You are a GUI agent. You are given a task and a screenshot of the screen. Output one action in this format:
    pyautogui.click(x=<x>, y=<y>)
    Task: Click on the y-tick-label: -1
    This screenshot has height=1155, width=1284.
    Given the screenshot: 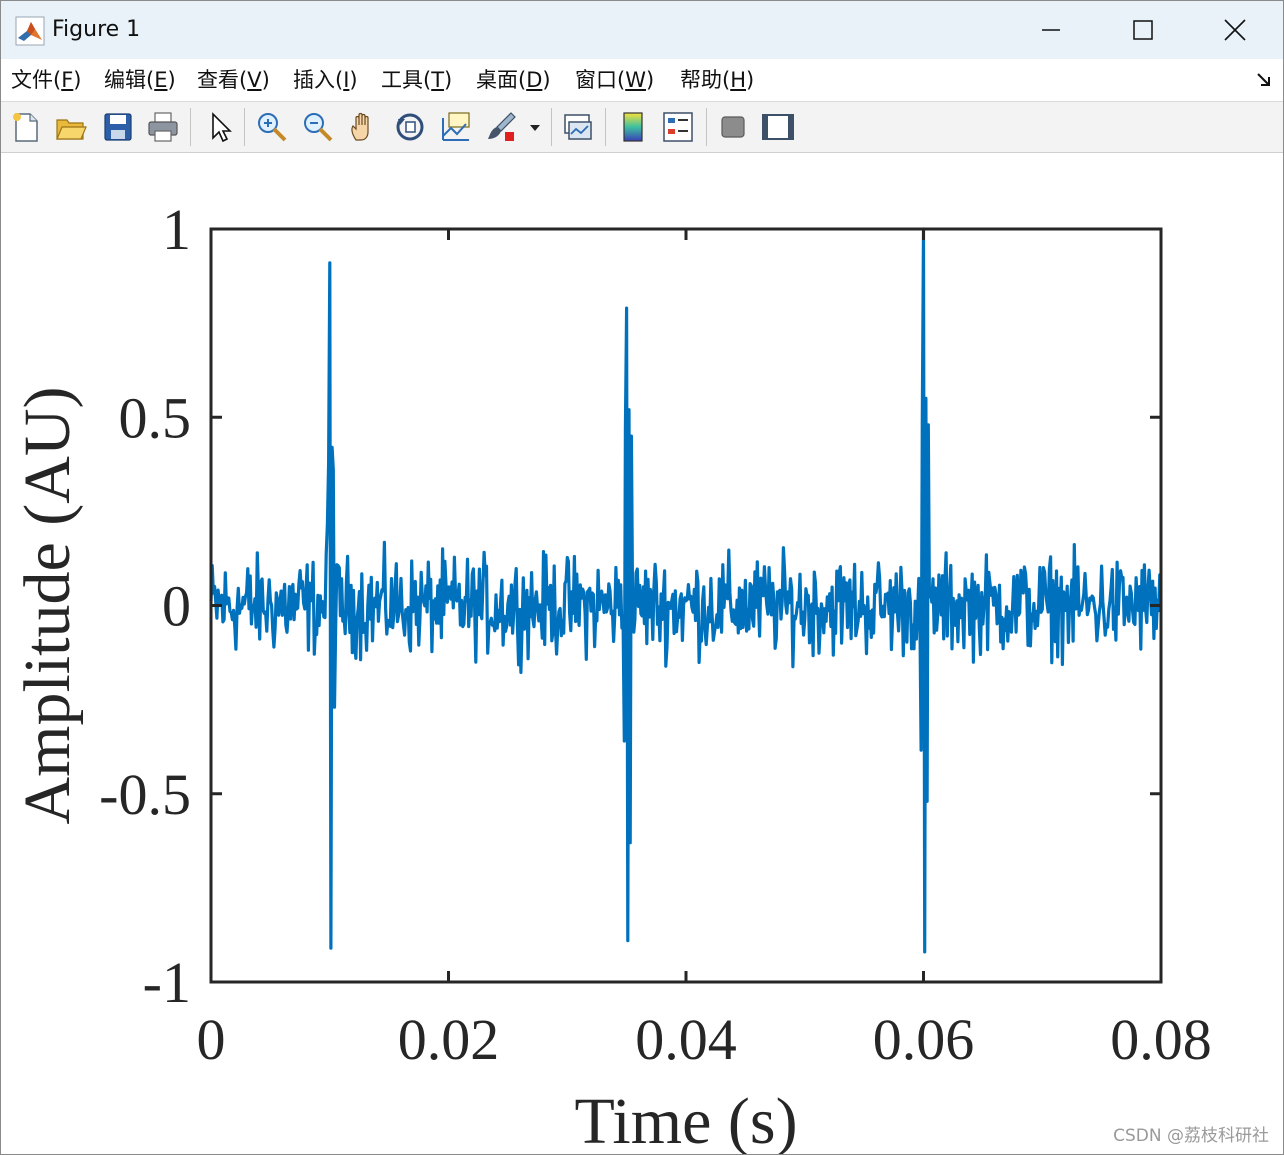 What is the action you would take?
    pyautogui.click(x=167, y=982)
    